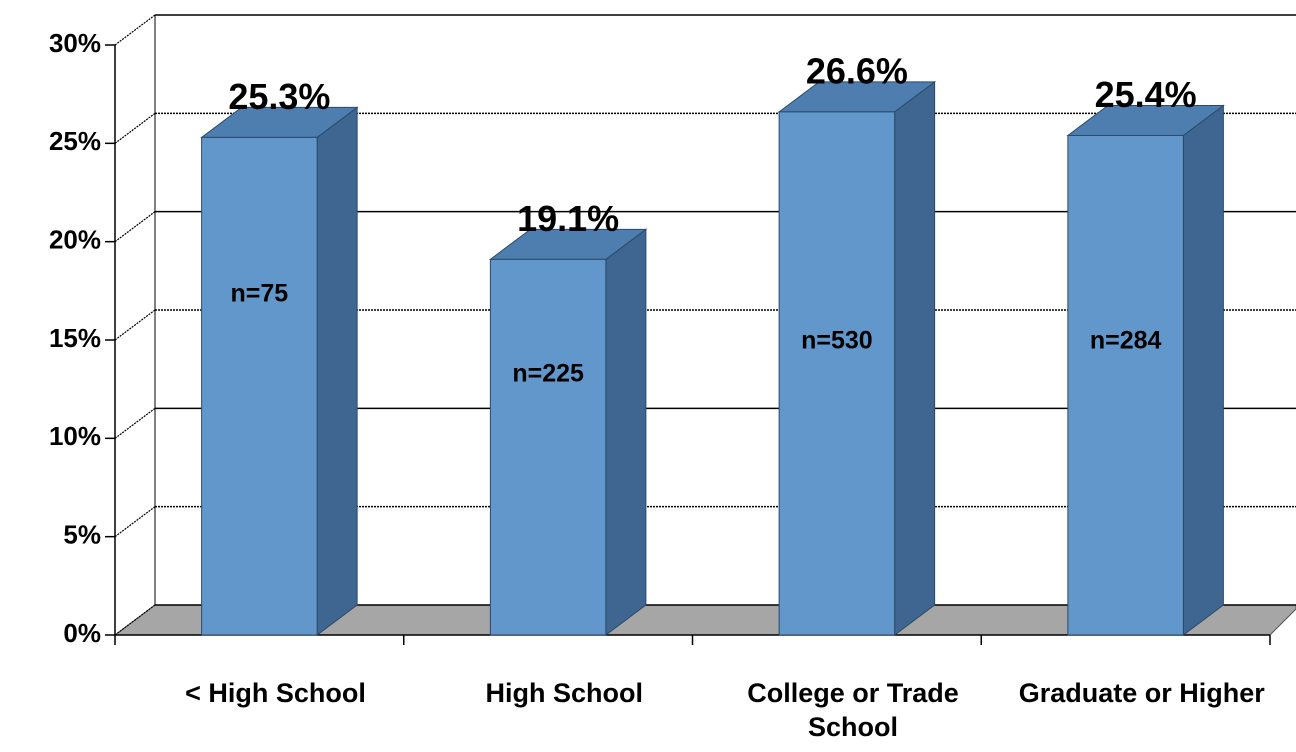 The image size is (1296, 752). I want to click on bar-annotation: n=530, so click(837, 341).